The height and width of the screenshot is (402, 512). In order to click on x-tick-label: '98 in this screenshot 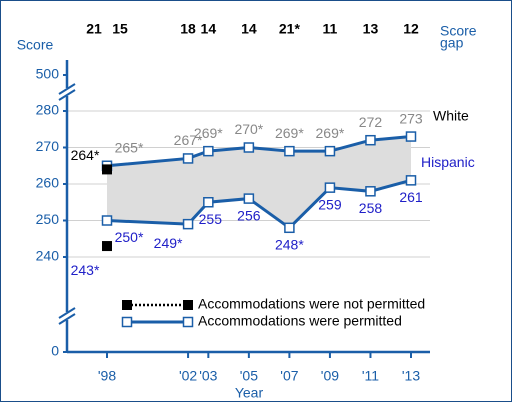, I will do `click(107, 376)`.